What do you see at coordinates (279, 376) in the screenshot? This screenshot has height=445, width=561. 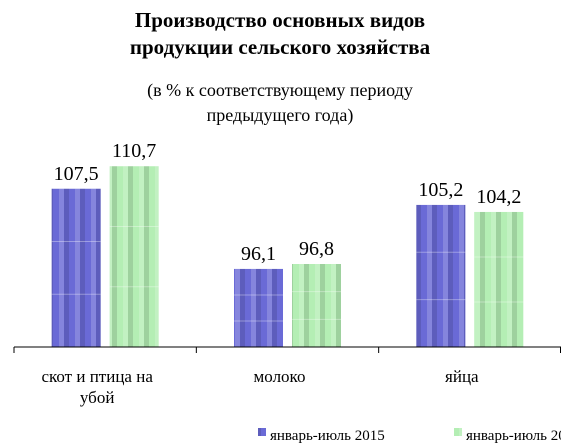 I see `x-tick-label: молоко` at bounding box center [279, 376].